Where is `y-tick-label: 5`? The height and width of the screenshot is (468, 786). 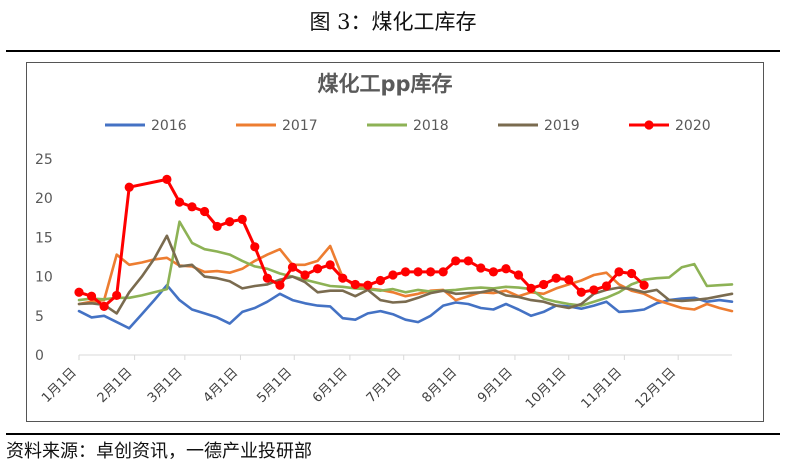
y-tick-label: 5 is located at coordinates (39, 317).